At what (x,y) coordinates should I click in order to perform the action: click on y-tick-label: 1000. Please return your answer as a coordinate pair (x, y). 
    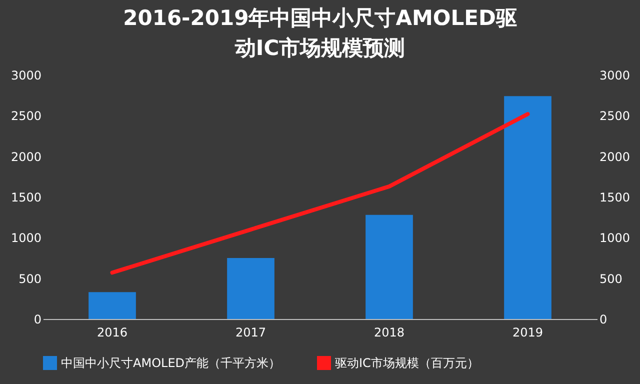
    Looking at the image, I should click on (26, 238).